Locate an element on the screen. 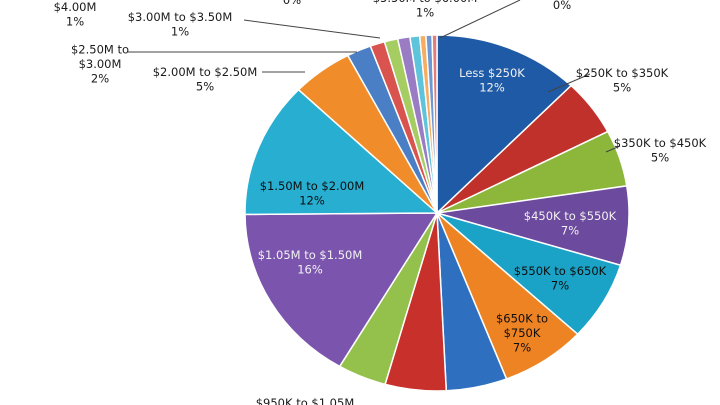 The width and height of the screenshot is (720, 405). slice-label-19: 0% is located at coordinates (562, 6).